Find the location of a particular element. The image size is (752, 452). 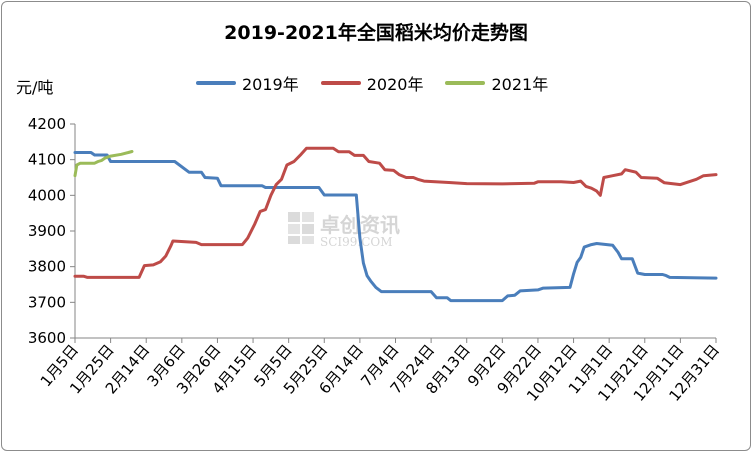

y-tick-label: 3600 is located at coordinates (47, 338).